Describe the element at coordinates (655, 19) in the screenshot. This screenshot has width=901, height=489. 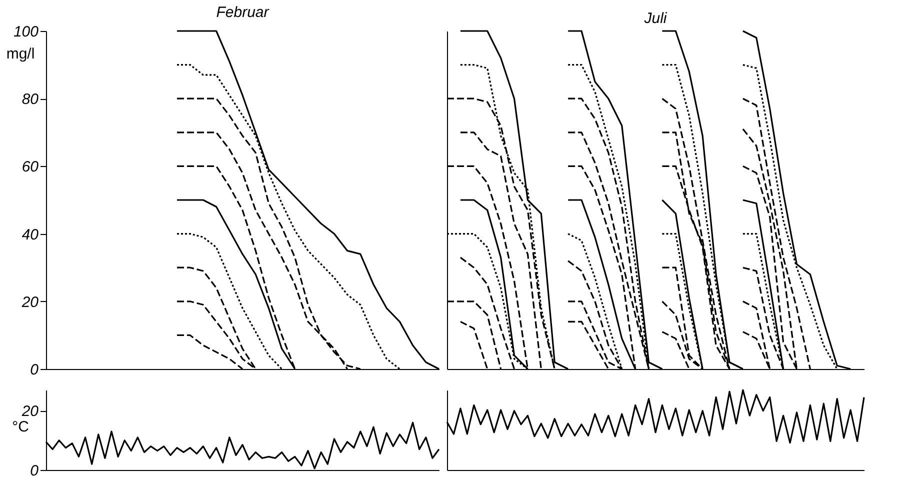
I see `chart-title: Juli` at that location.